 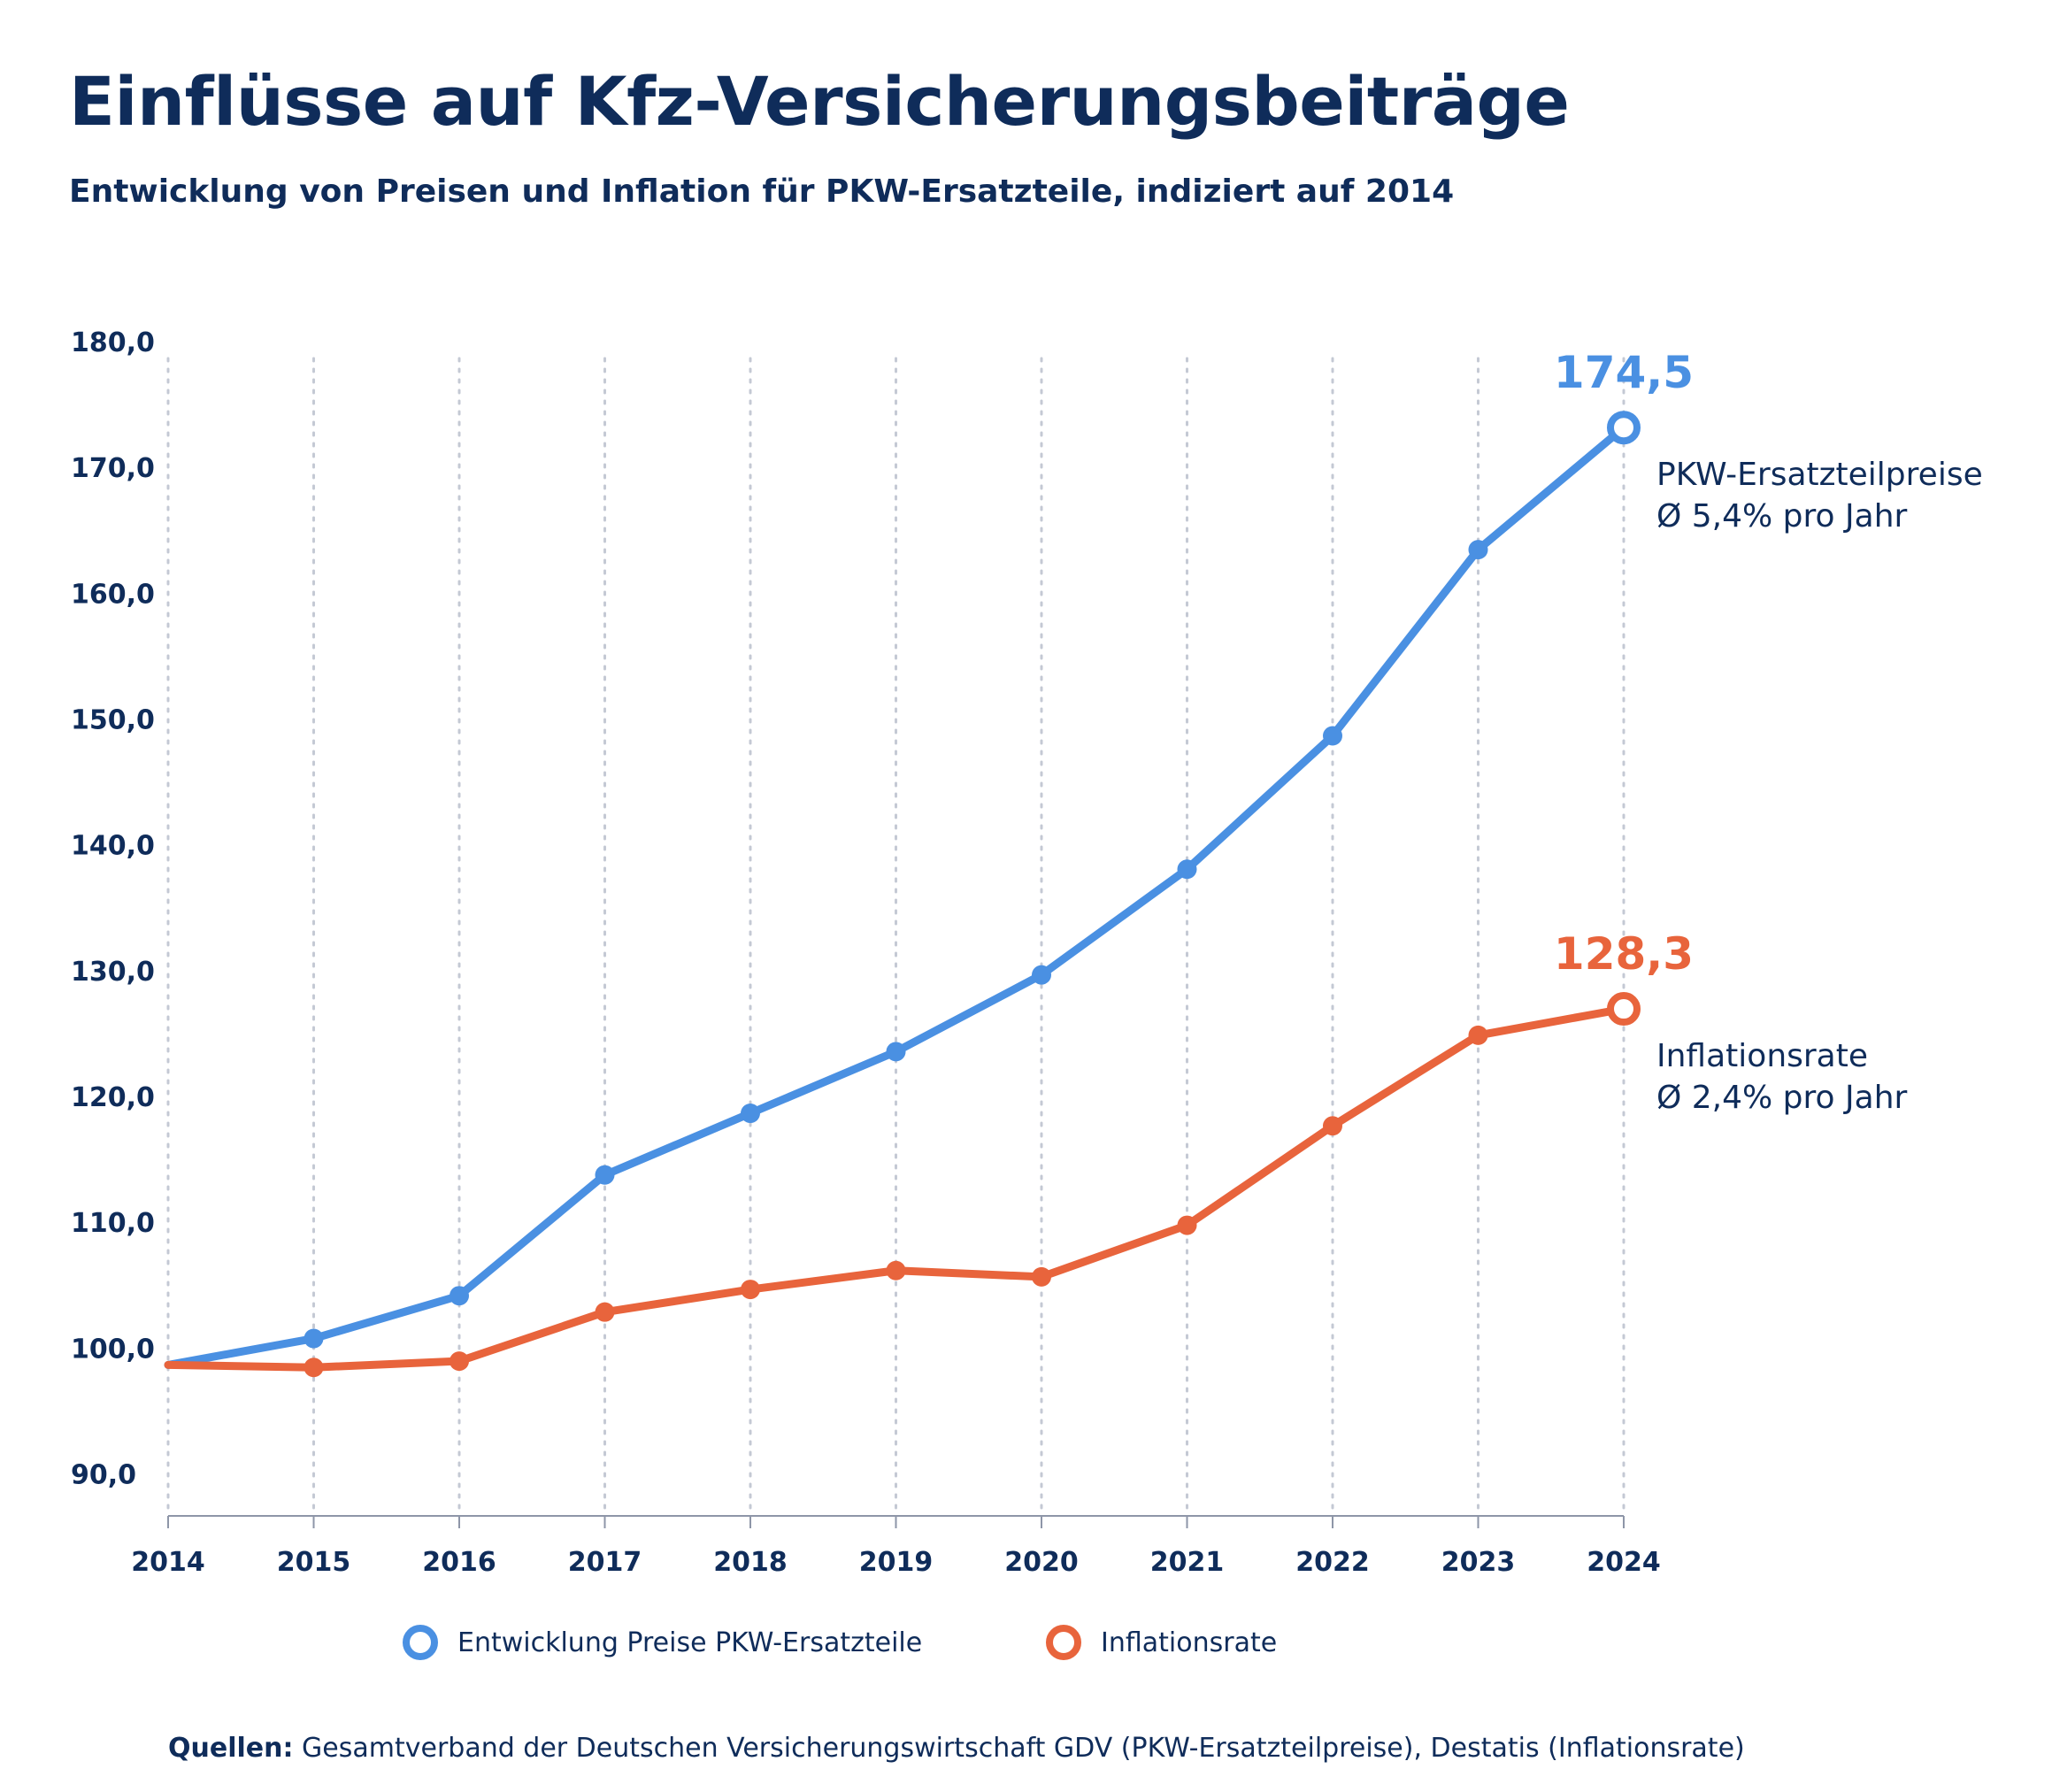 What do you see at coordinates (113, 594) in the screenshot?
I see `y-tick-label-160: 160,0` at bounding box center [113, 594].